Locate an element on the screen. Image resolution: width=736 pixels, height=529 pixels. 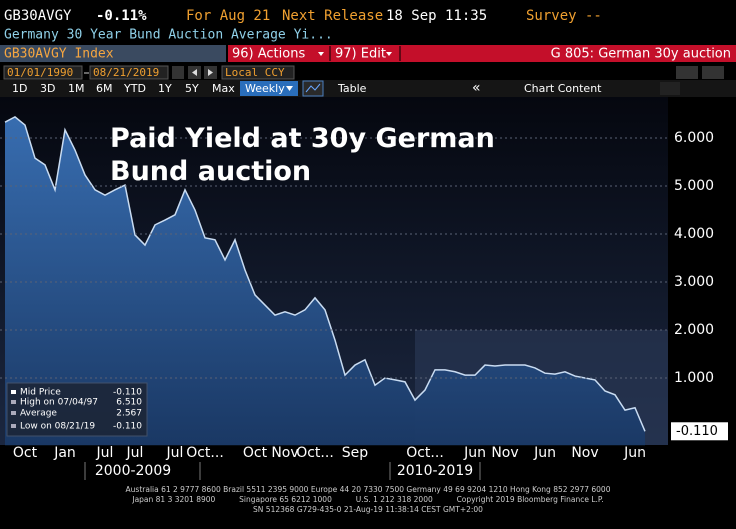
period-label: 2010-2019 is located at coordinates (435, 471).